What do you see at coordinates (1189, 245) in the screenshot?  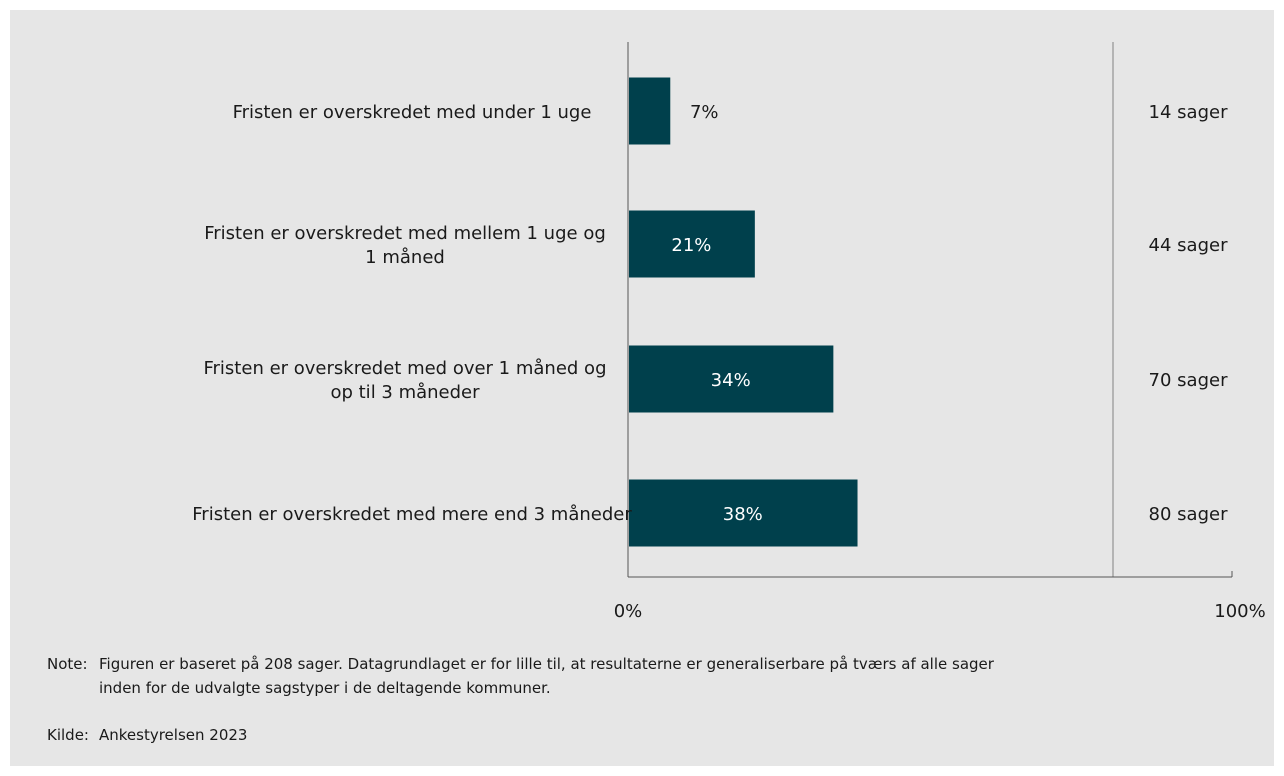 I see `case-count-label: 44 sager` at bounding box center [1189, 245].